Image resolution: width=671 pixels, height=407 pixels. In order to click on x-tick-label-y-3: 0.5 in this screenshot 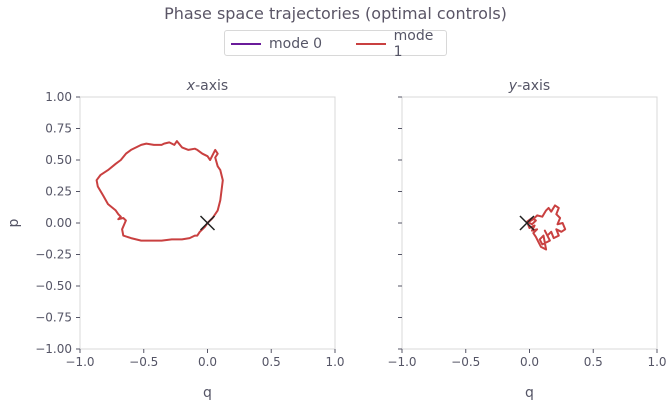, I will do `click(593, 362)`.